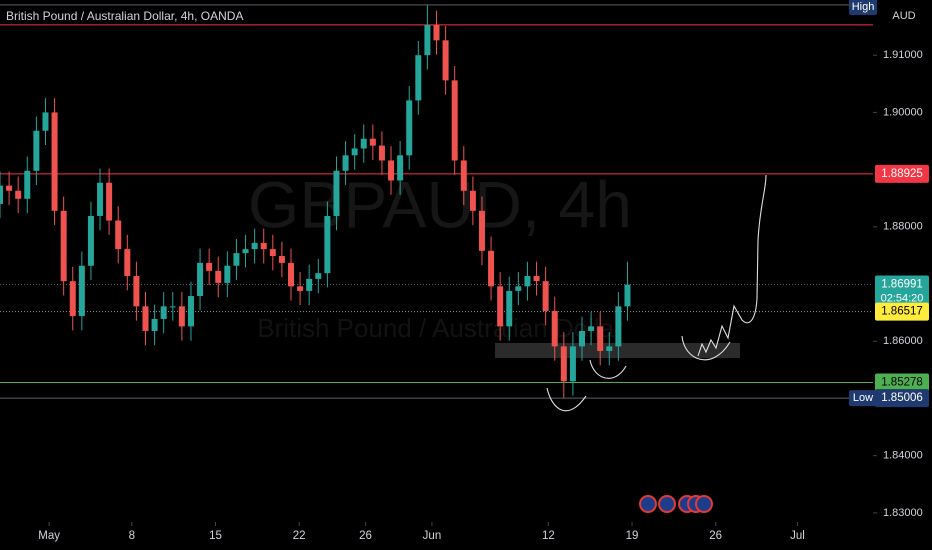  I want to click on x-tick-label: Jun, so click(432, 536).